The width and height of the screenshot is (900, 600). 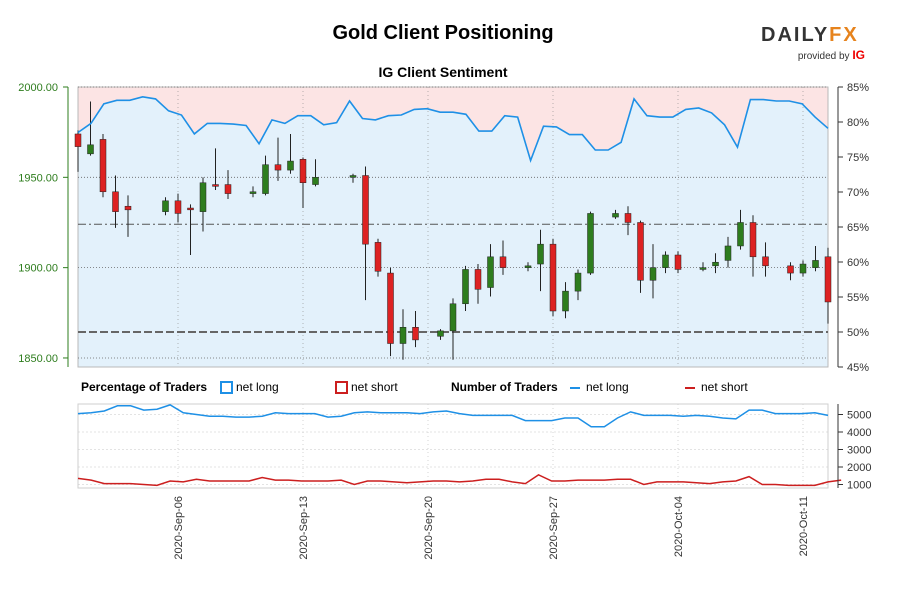 I want to click on legend-short-line, so click(x=690, y=388).